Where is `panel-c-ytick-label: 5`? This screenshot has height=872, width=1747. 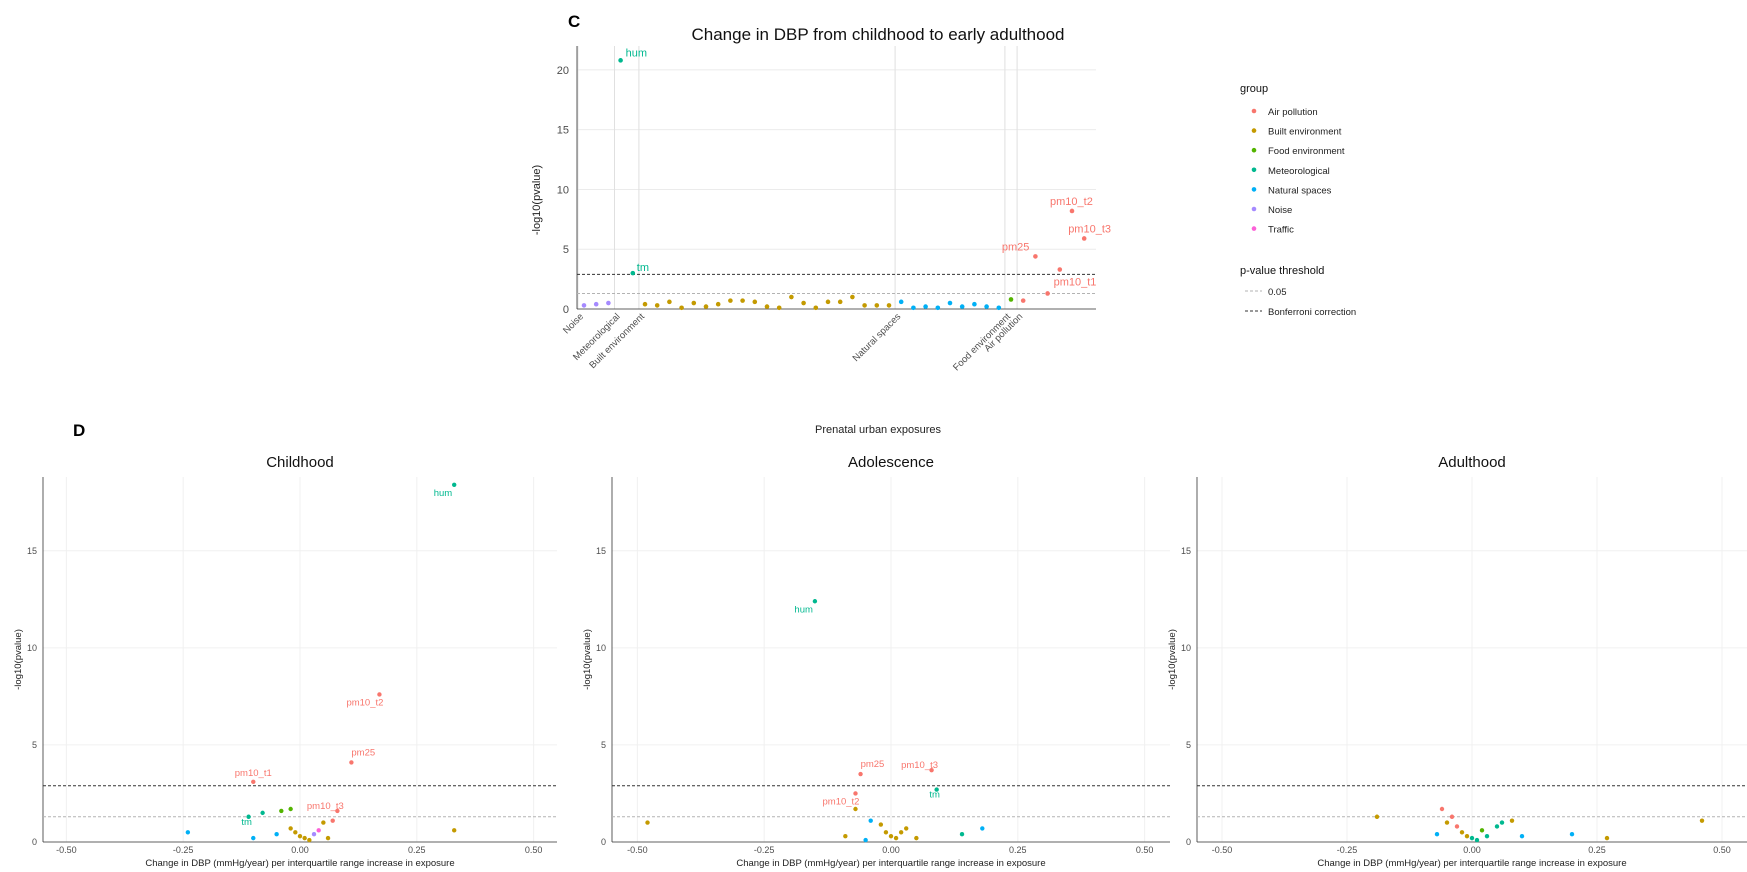
panel-c-ytick-label: 5 is located at coordinates (566, 250).